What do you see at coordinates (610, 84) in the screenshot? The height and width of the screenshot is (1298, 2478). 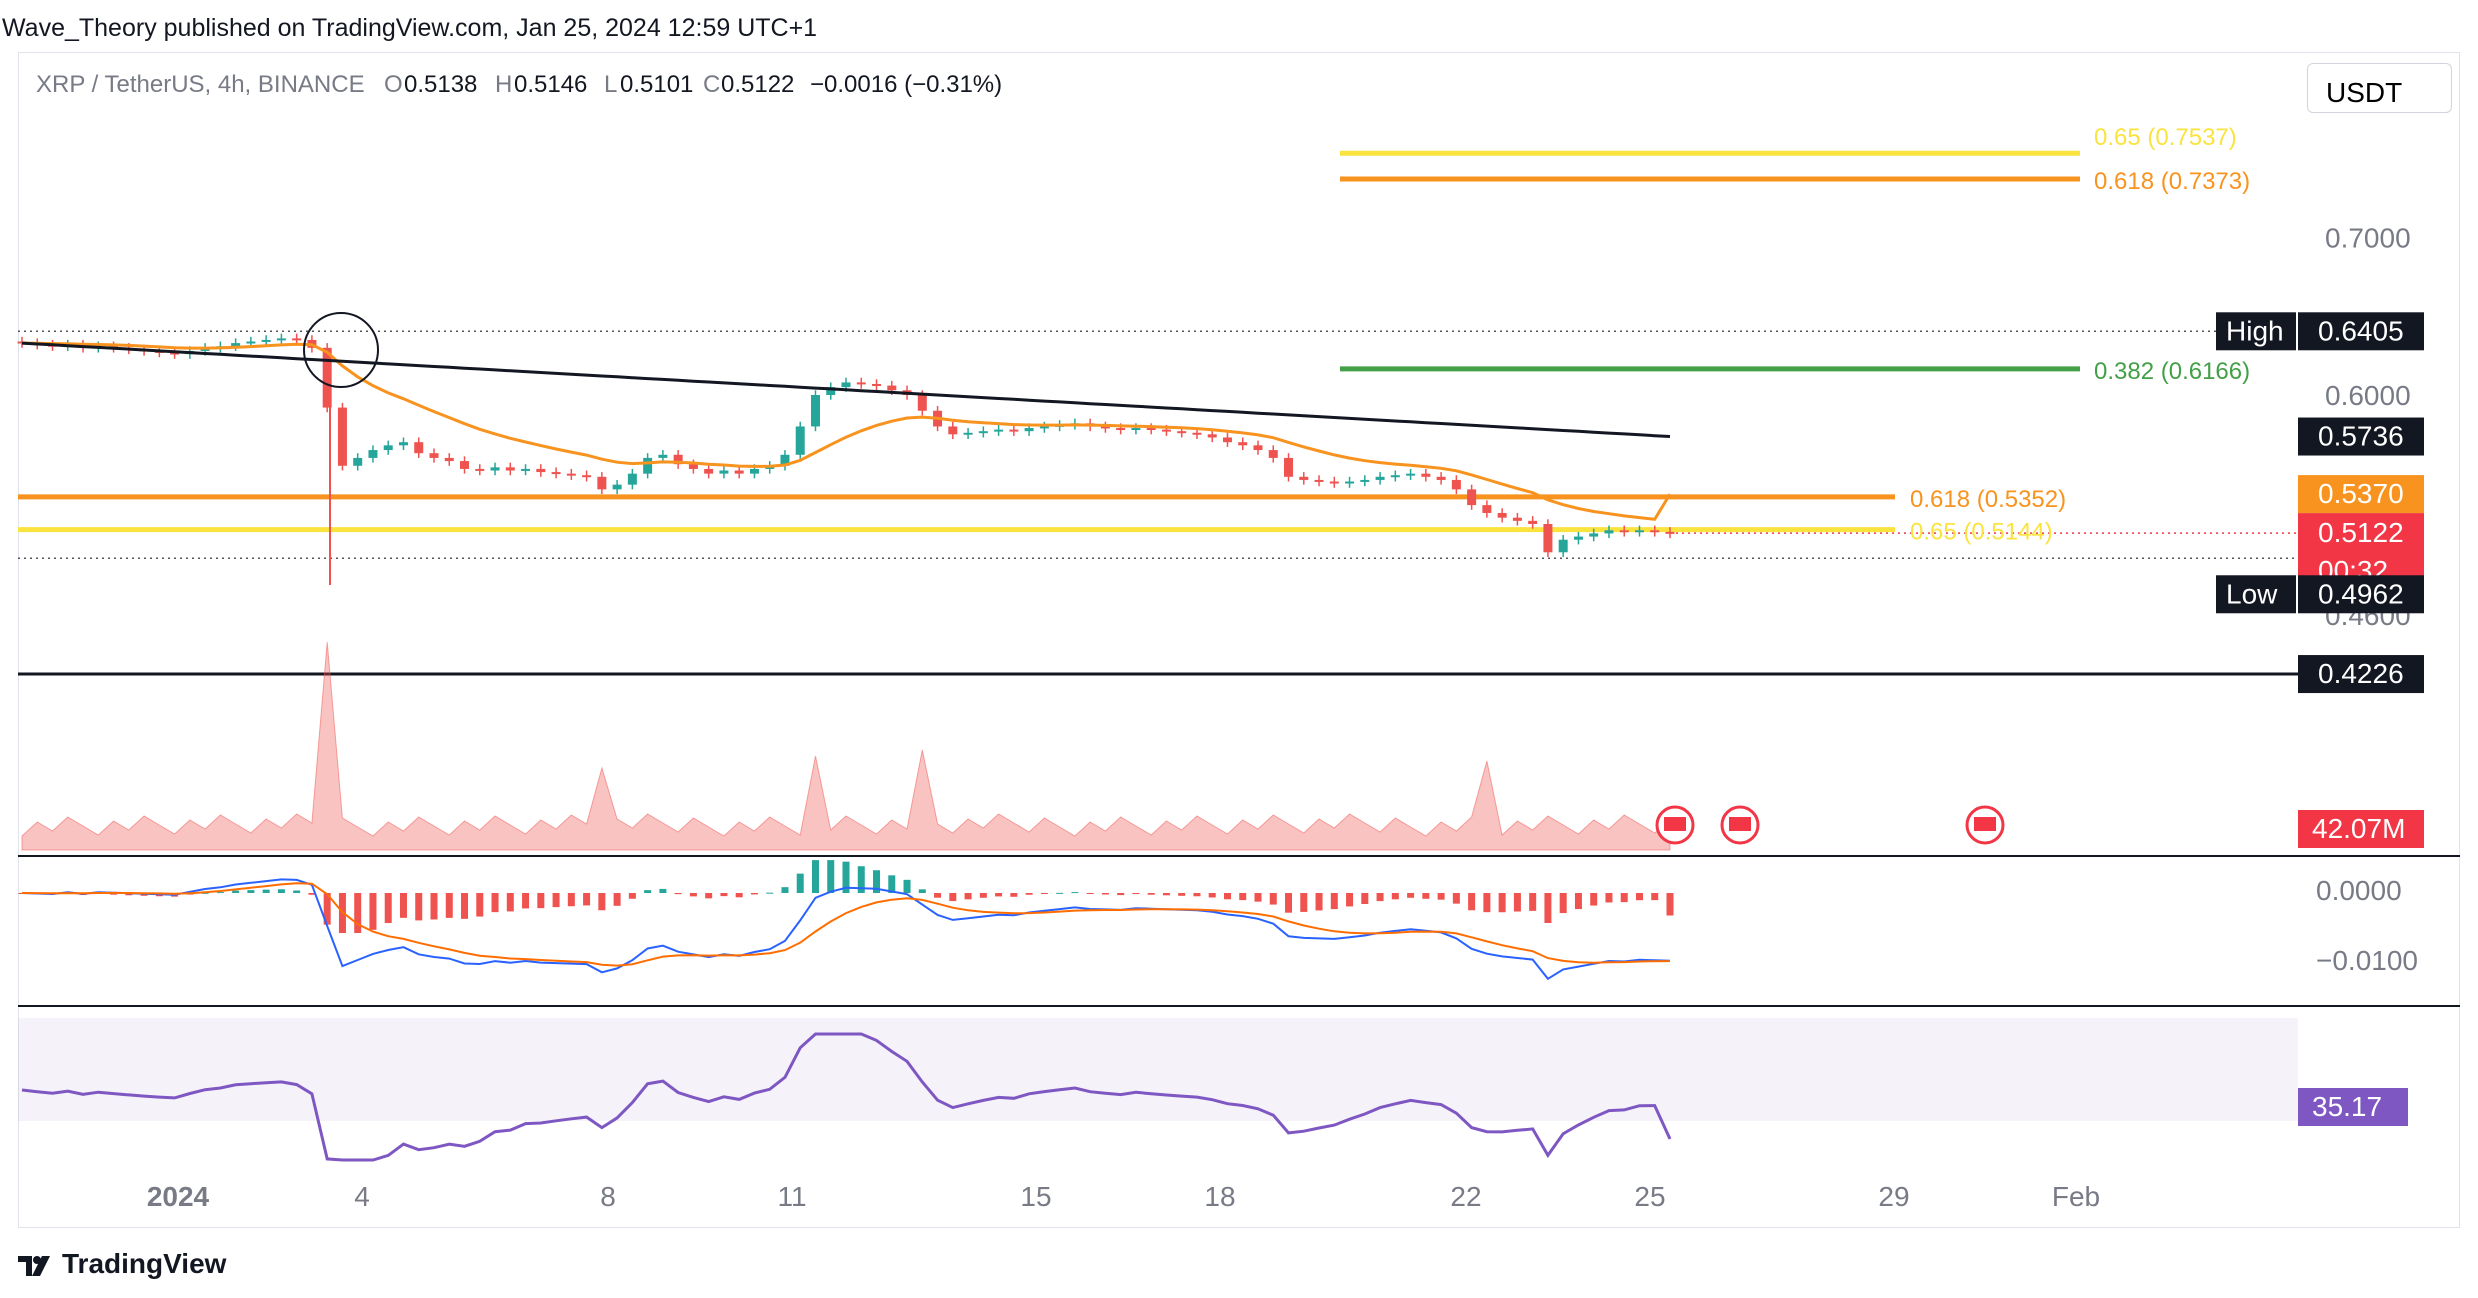 I see `low-label-legend: L` at bounding box center [610, 84].